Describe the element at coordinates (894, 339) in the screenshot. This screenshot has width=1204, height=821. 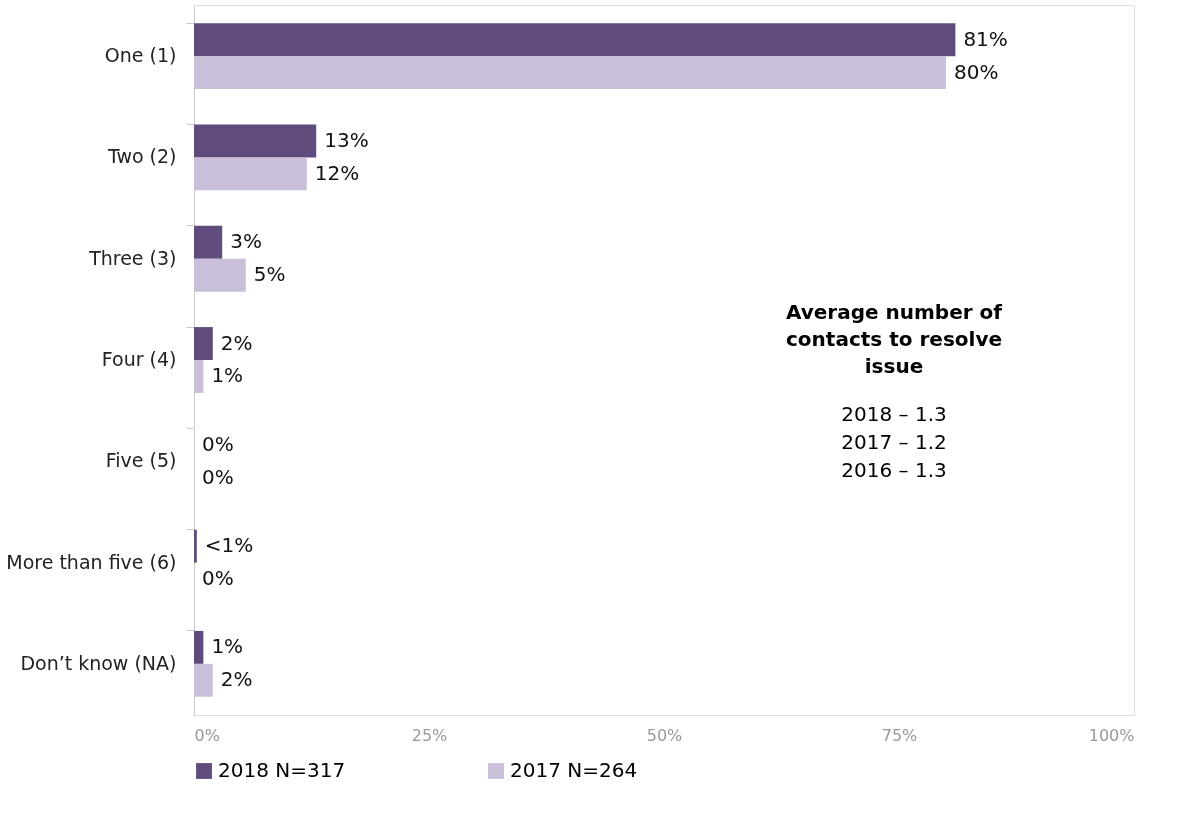
I see `annotation: Average number of contacts to resolve issue` at that location.